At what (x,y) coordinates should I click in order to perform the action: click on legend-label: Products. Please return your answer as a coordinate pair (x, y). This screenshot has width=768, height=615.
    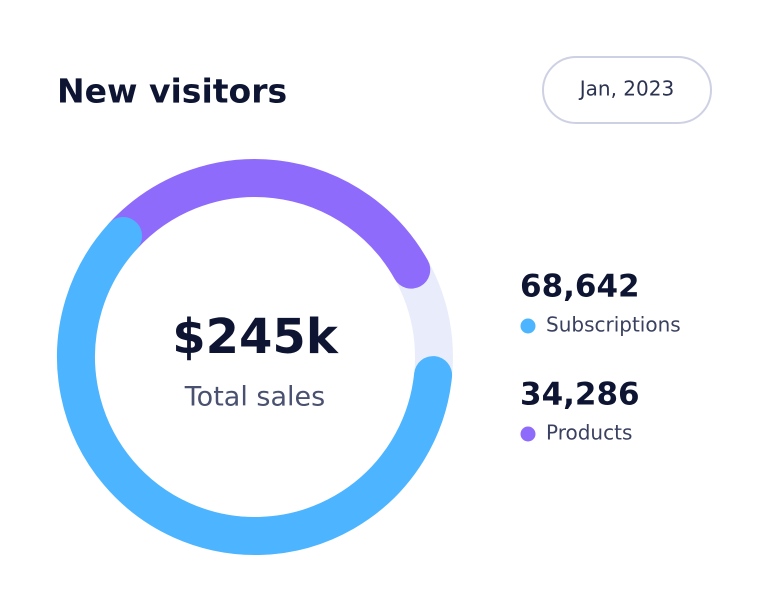
    Looking at the image, I should click on (589, 433).